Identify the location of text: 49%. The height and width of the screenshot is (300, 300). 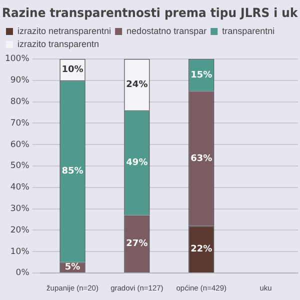
(137, 163).